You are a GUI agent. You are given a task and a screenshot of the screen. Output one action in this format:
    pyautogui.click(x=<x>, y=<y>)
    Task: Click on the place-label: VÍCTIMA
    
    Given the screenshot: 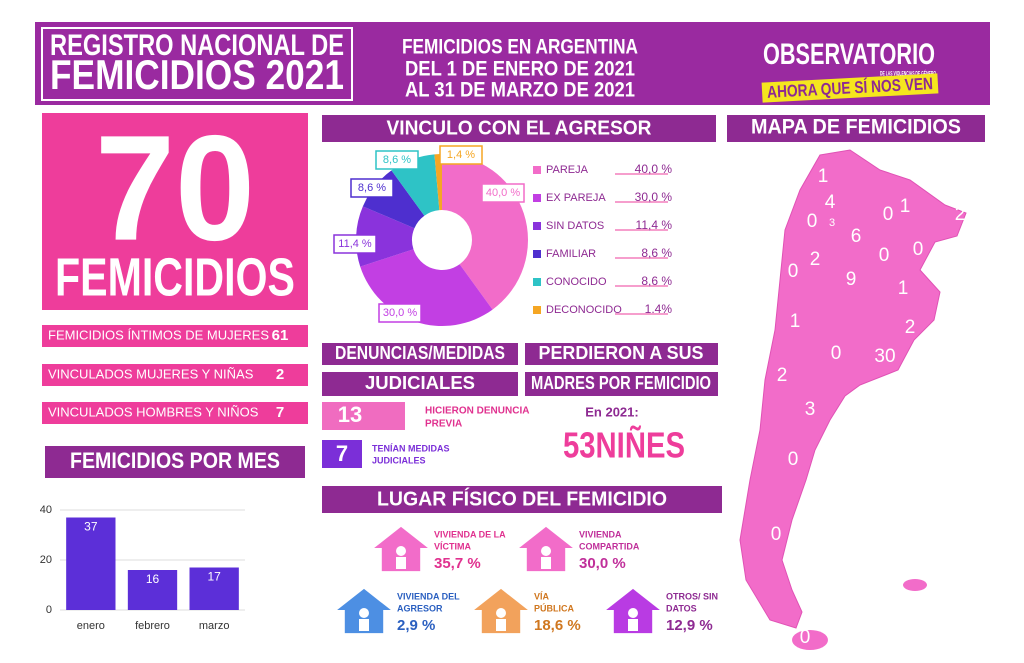 What is the action you would take?
    pyautogui.click(x=452, y=546)
    